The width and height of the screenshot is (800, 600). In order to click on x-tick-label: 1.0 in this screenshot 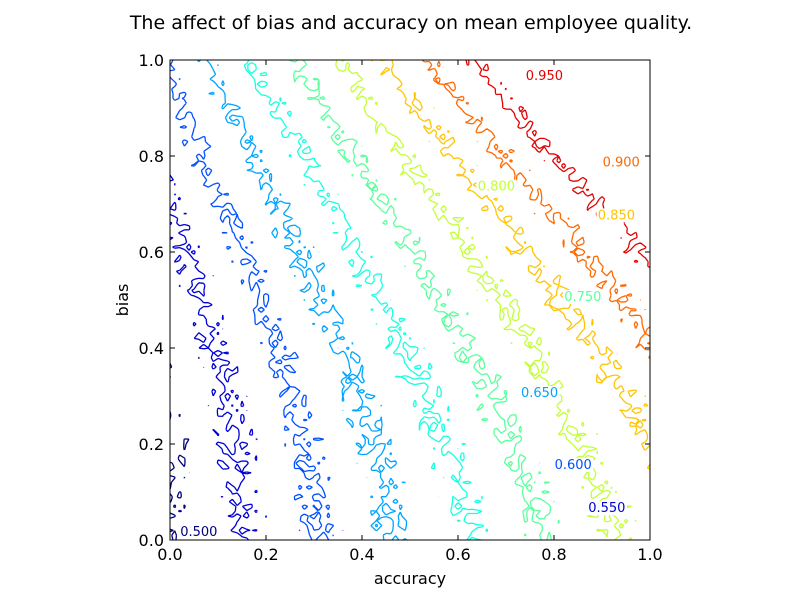, I will do `click(649, 554)`.